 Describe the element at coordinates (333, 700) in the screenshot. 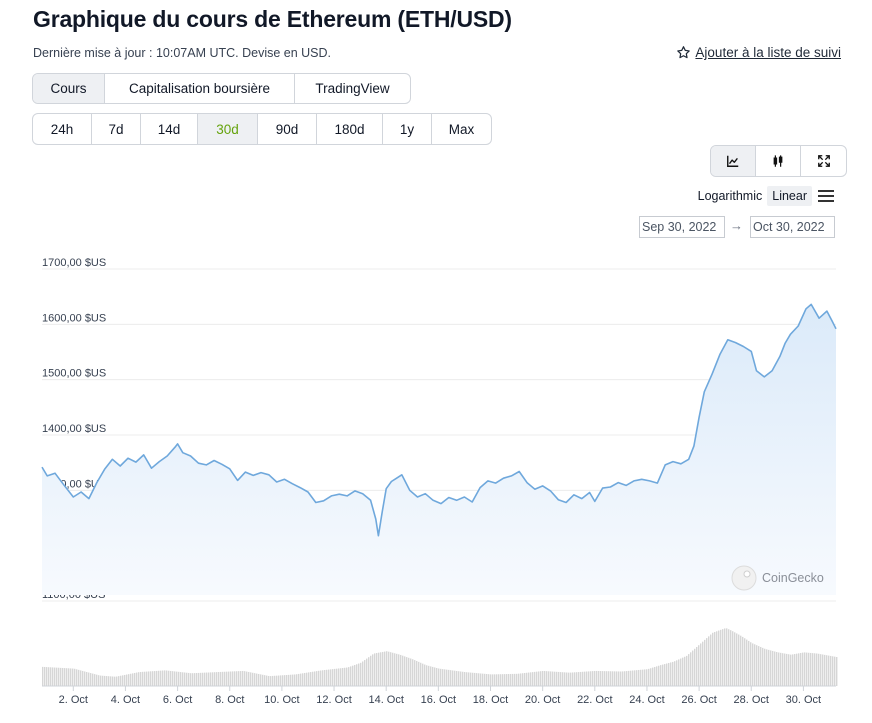

I see `x-tick-label: 12. Oct` at that location.